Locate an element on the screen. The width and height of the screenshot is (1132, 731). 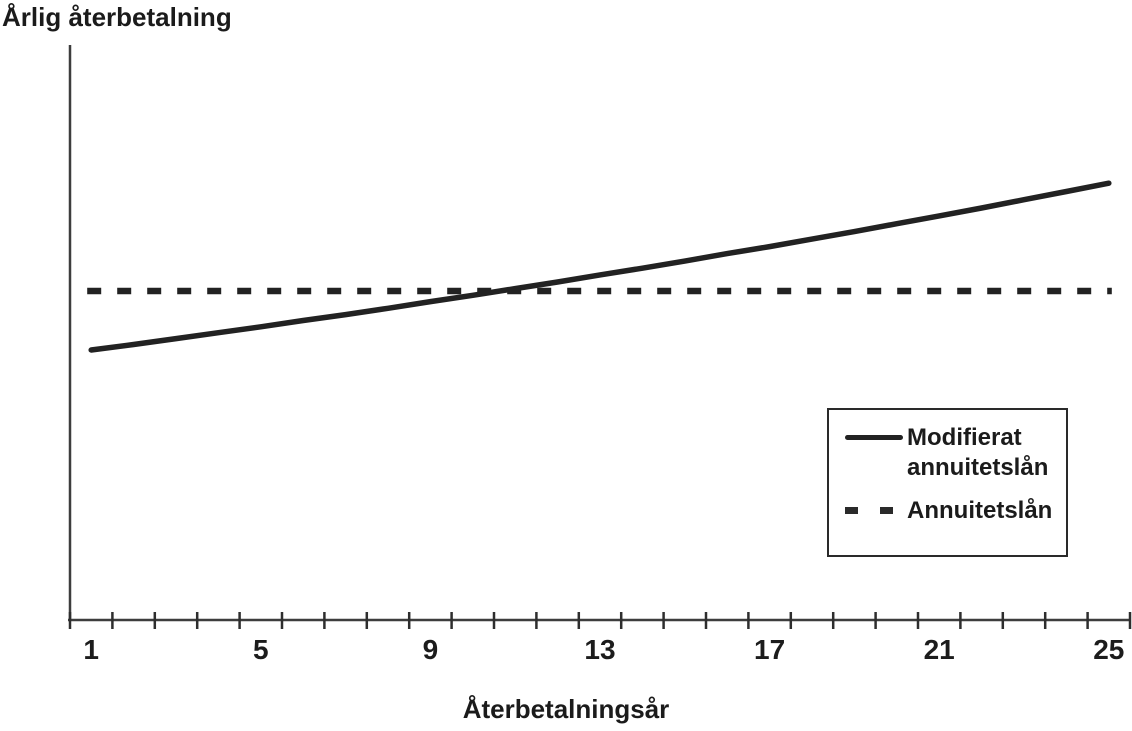
legend-label-modifierat: Modifierat annuitetslån is located at coordinates (978, 452).